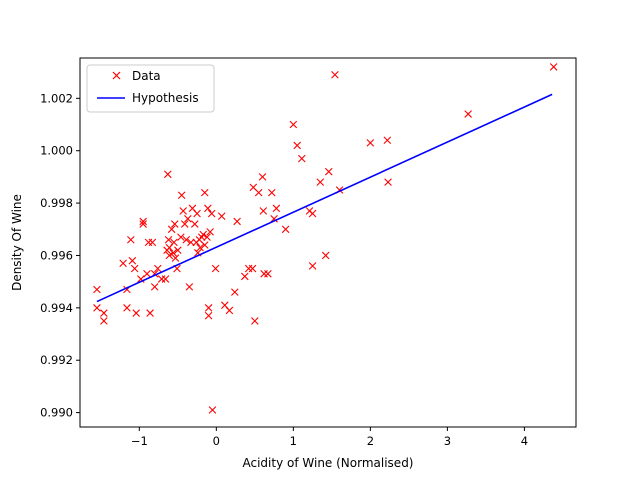  Describe the element at coordinates (447, 441) in the screenshot. I see `x-tick-label: 3` at that location.